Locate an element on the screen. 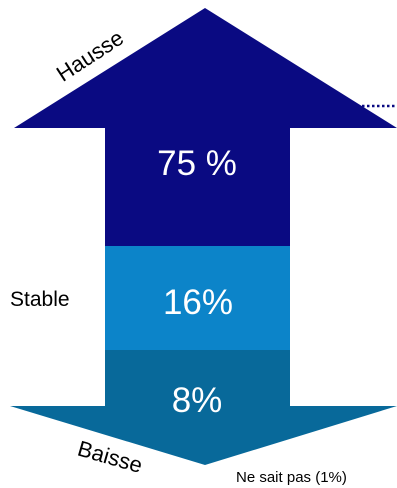 This screenshot has width=397, height=488. hausse-value-label: 75 % is located at coordinates (197, 163).